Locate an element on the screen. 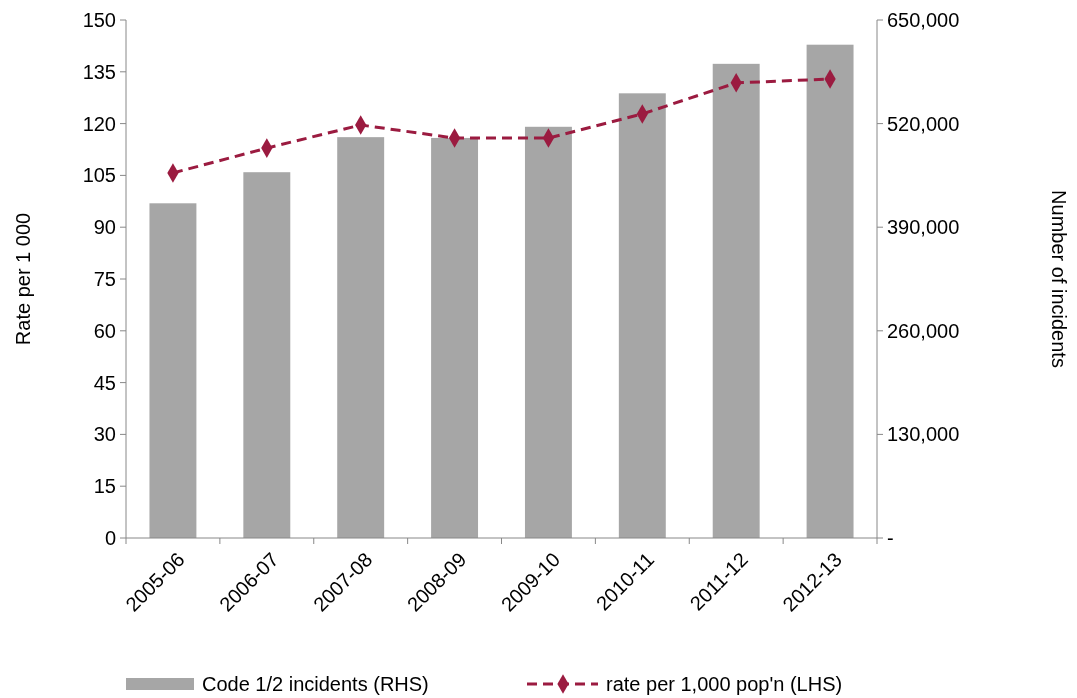 The image size is (1077, 698). y-tick-label: 120 is located at coordinates (99, 123).